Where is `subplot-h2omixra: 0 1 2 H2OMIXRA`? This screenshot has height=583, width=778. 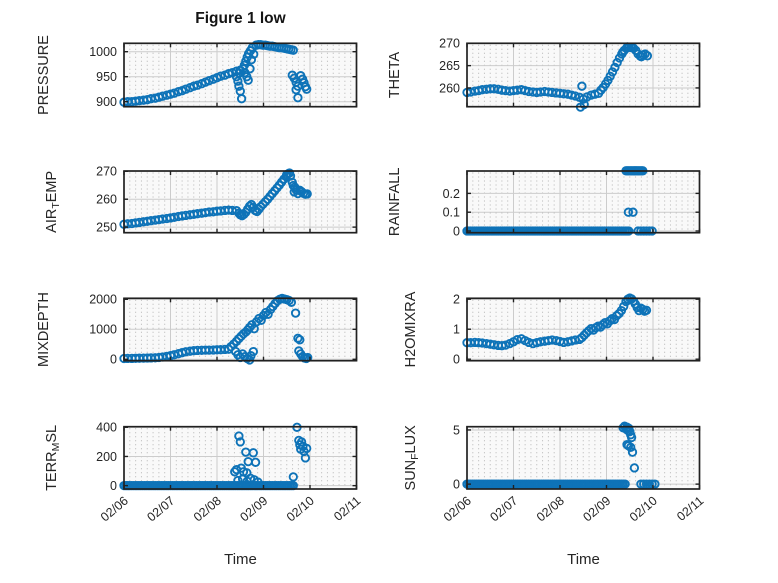 subplot-h2omixra: 0 1 2 H2OMIXRA is located at coordinates (552, 329).